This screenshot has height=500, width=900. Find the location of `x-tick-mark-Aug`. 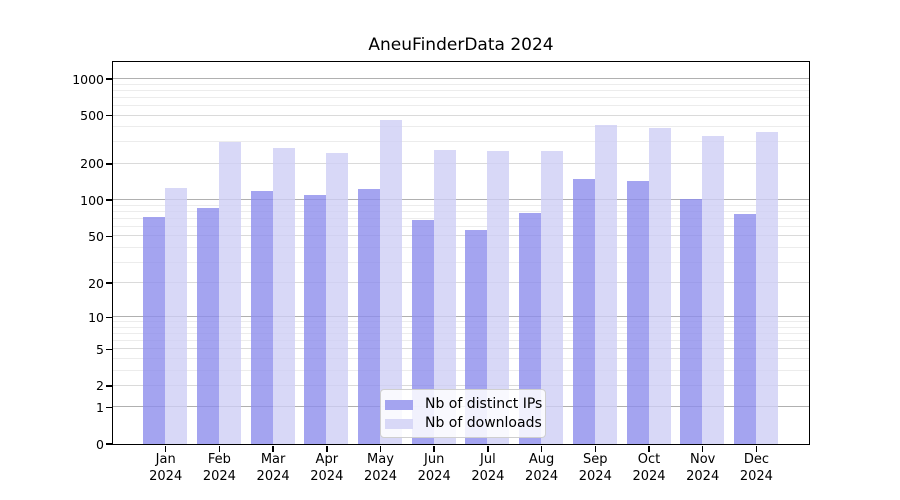

x-tick-mark-Aug is located at coordinates (541, 448).